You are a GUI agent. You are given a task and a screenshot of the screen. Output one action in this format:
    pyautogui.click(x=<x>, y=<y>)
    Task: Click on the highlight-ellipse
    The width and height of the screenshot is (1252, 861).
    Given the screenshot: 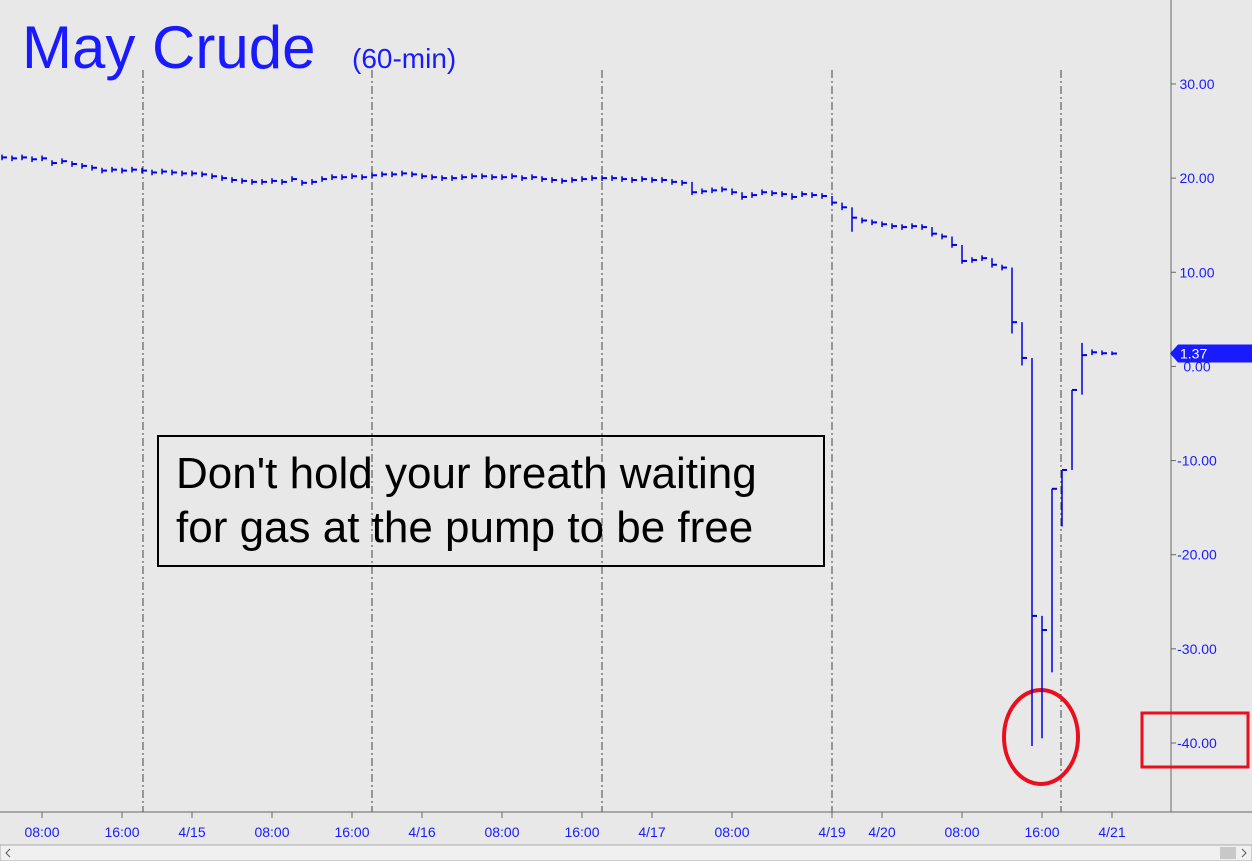 What is the action you would take?
    pyautogui.click(x=1041, y=737)
    